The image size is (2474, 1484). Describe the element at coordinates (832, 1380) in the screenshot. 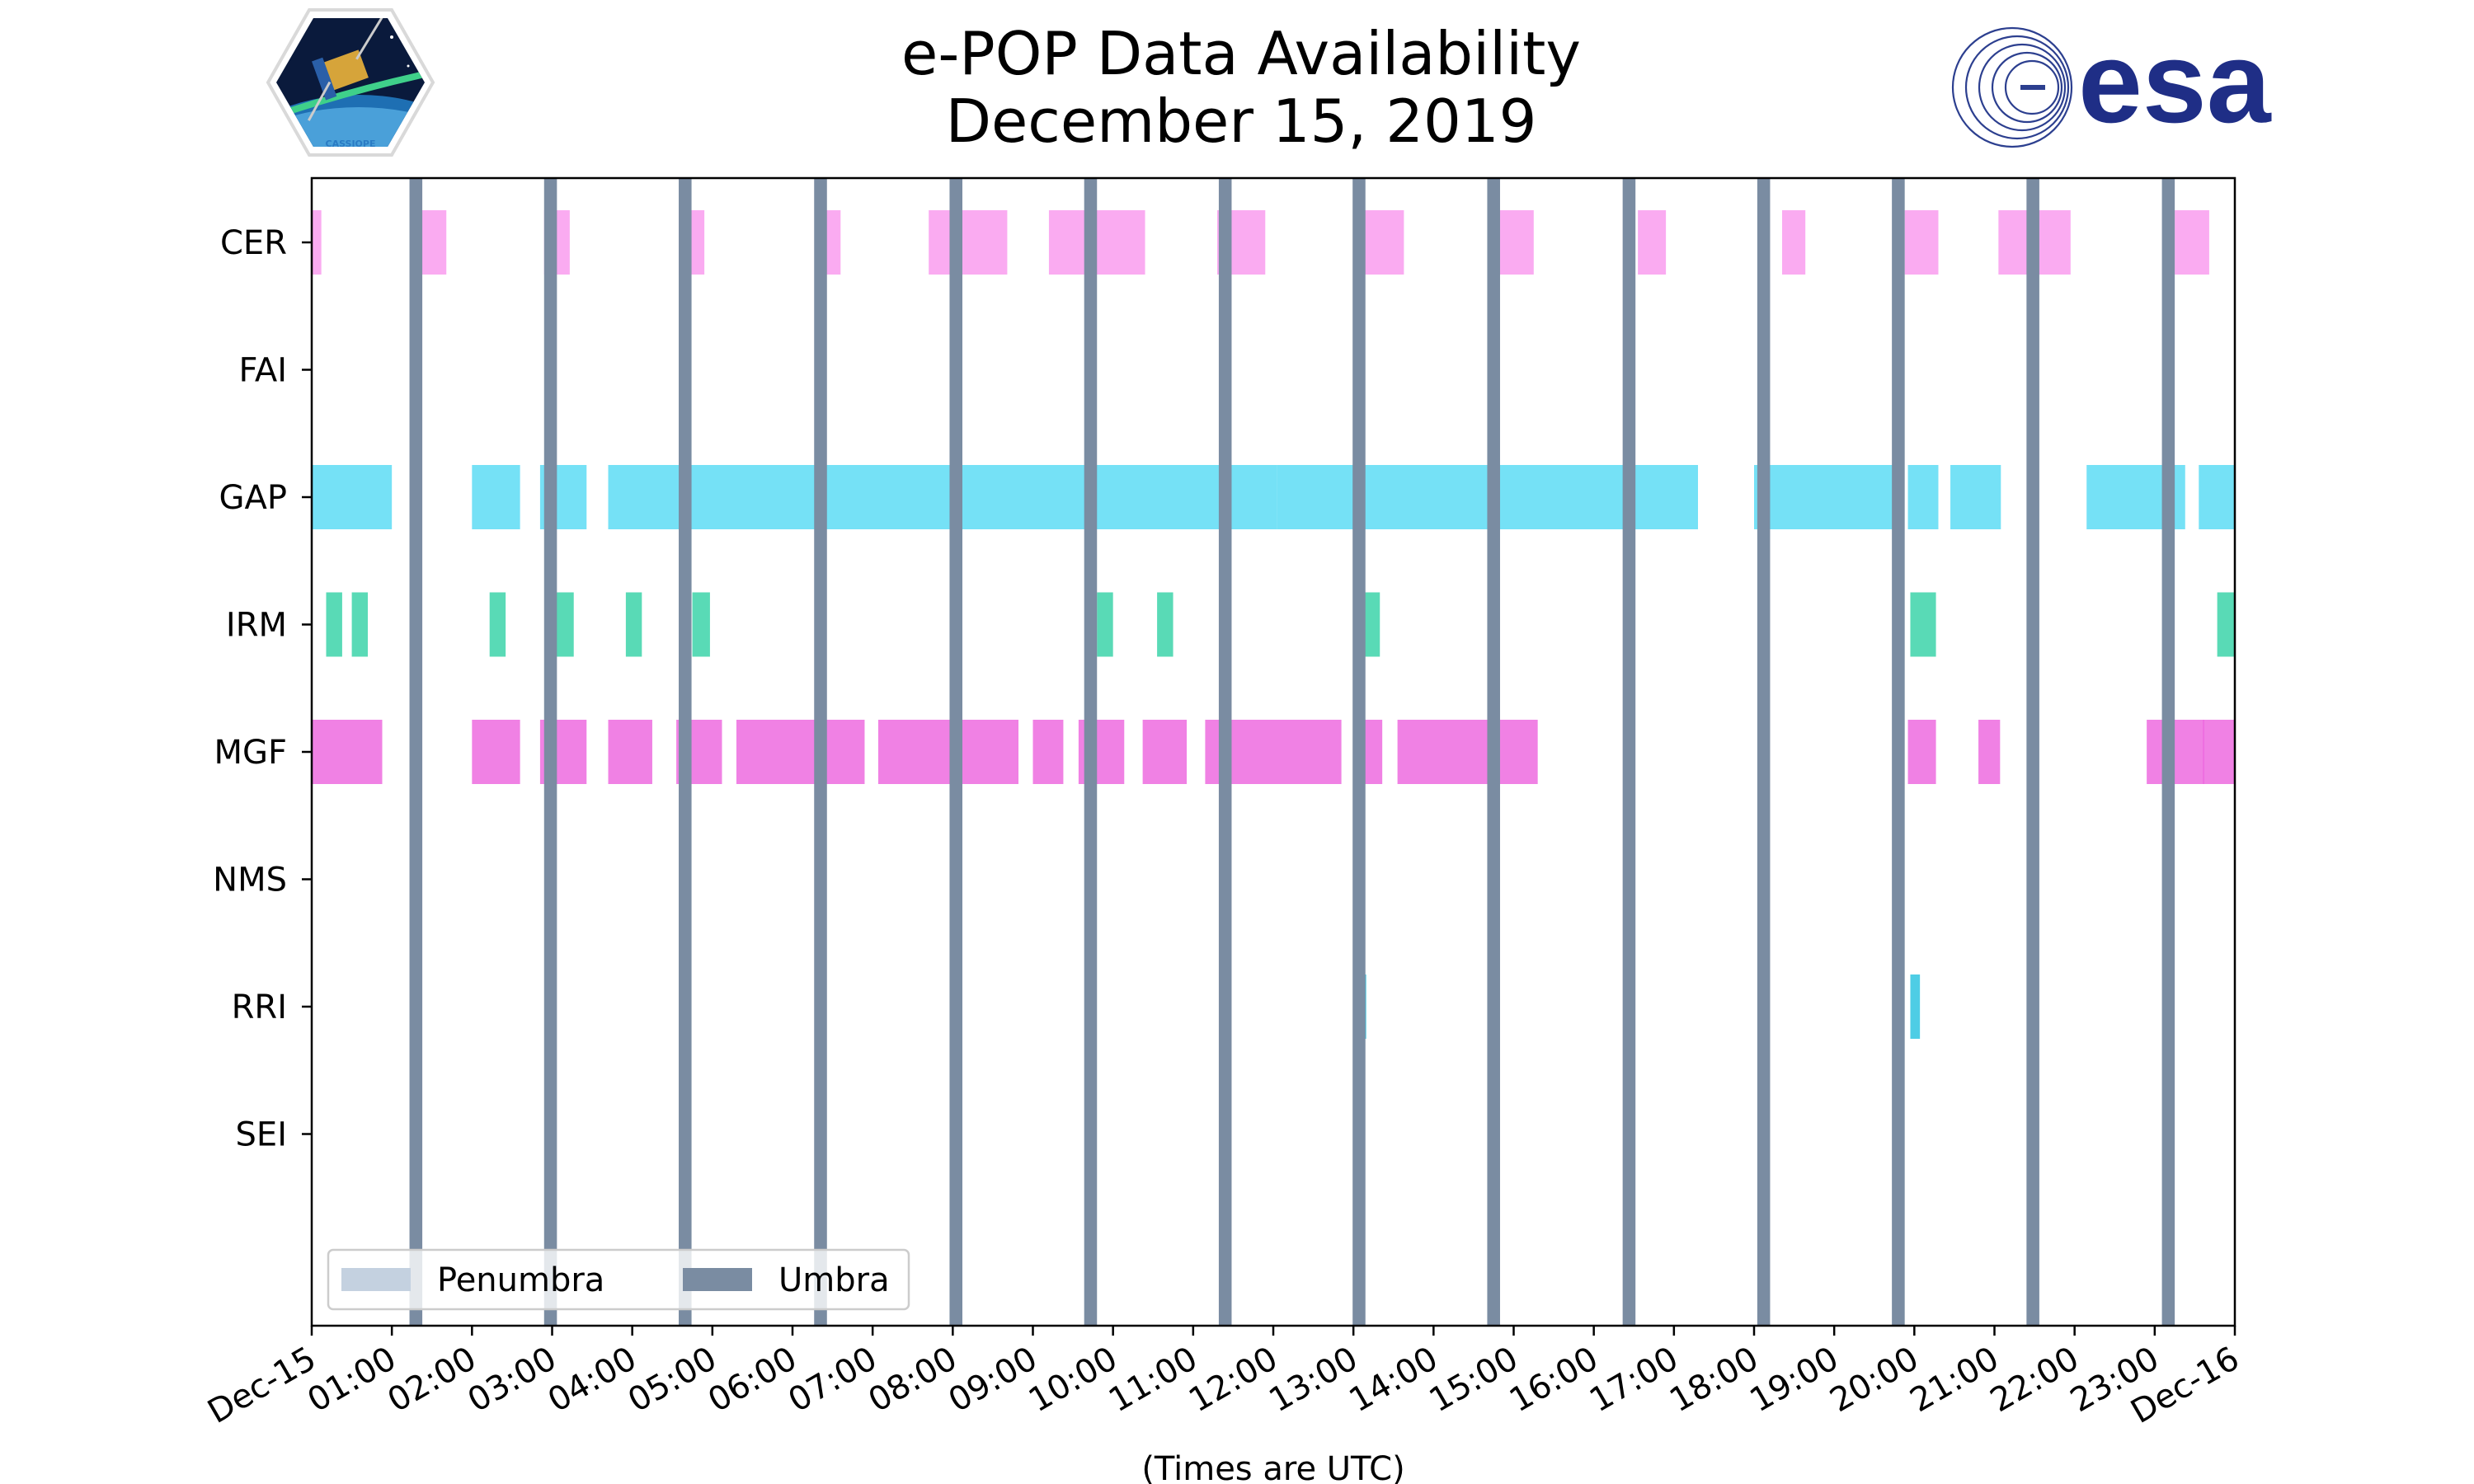

I see `x-tick-label-7: 07:00` at that location.